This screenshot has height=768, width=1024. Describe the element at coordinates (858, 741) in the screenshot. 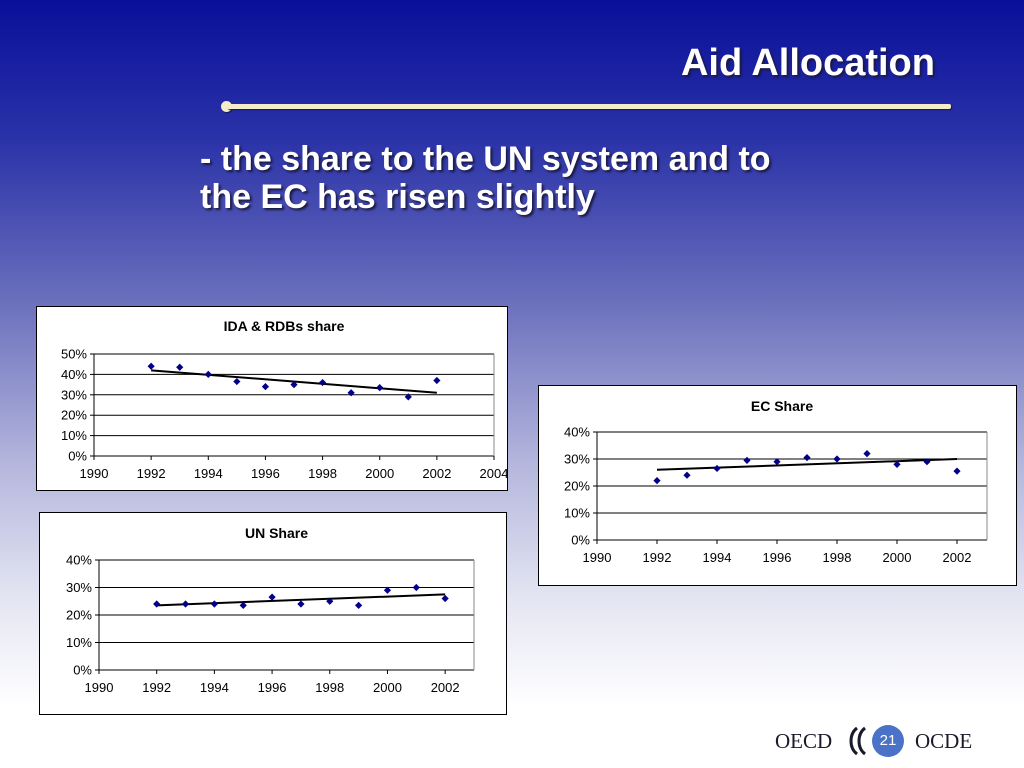

I see `oecd-emblem-icon` at that location.